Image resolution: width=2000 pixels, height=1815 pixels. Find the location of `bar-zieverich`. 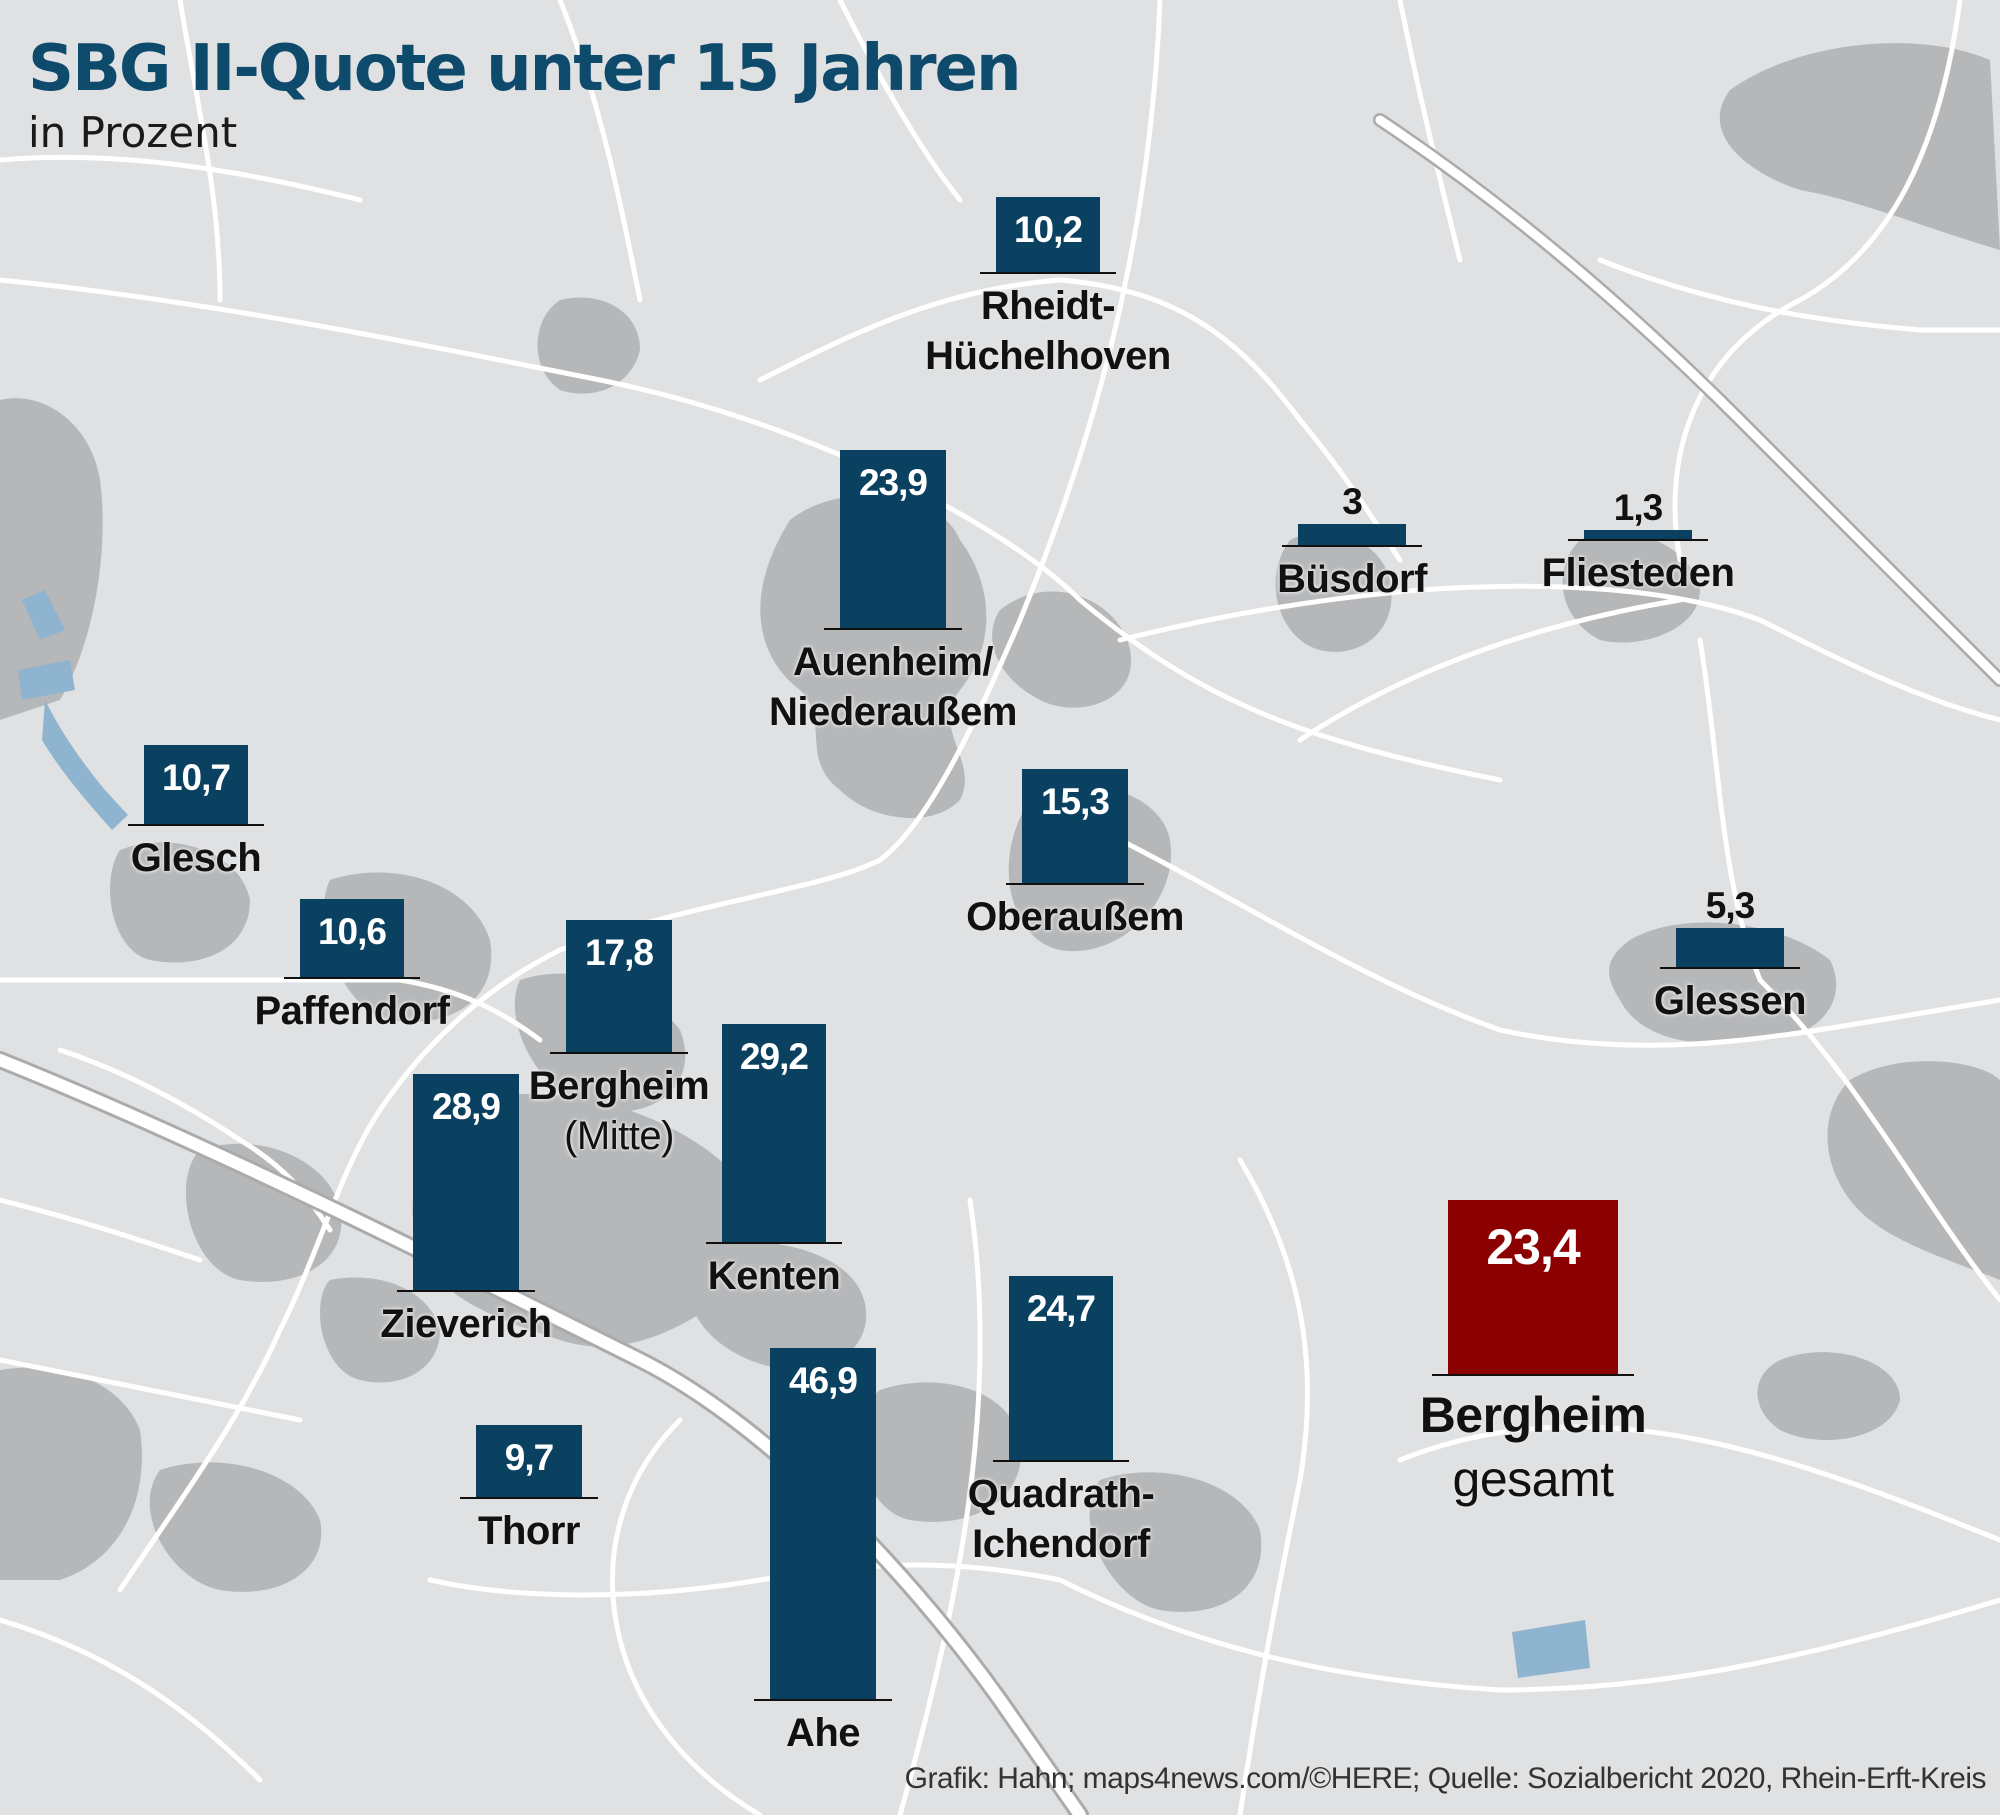

bar-zieverich is located at coordinates (466, 1182).